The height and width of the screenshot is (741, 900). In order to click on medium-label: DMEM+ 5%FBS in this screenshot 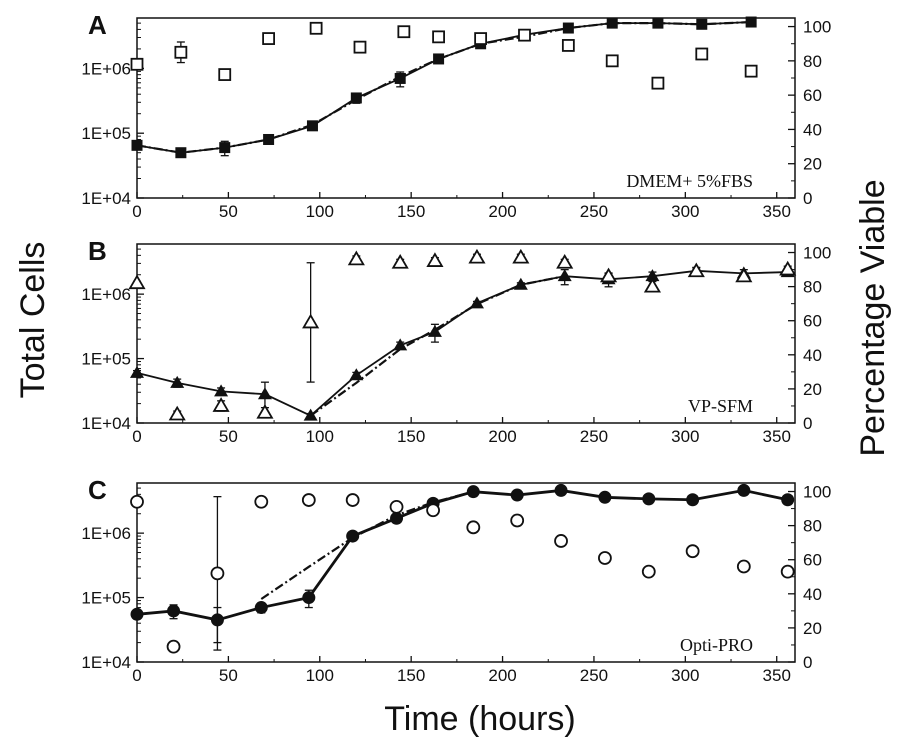, I will do `click(689, 181)`.